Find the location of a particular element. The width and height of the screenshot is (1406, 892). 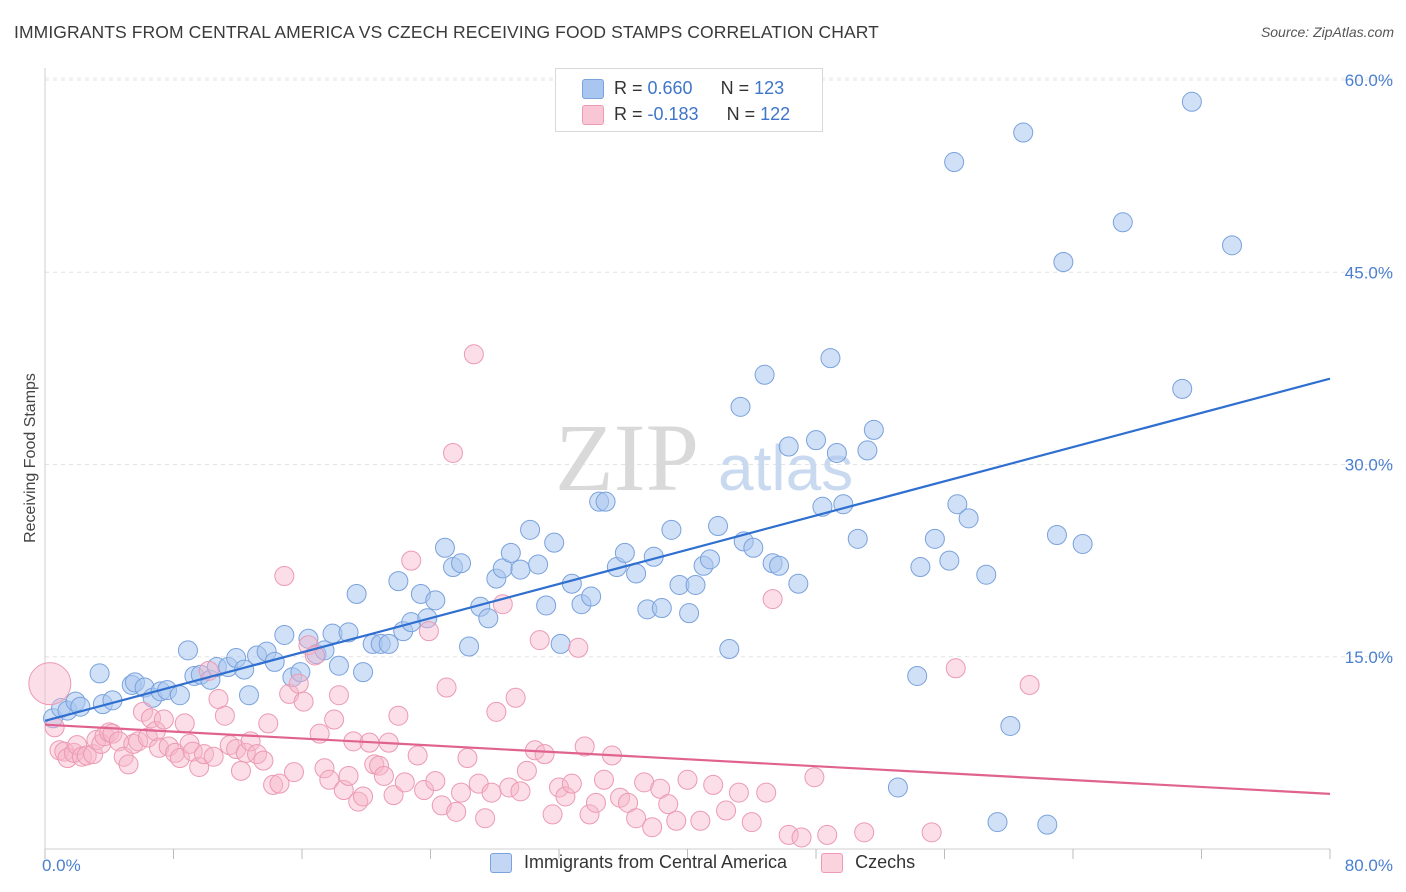

series-legend: Immigrants from Central America Czechs is located at coordinates (719, 862).